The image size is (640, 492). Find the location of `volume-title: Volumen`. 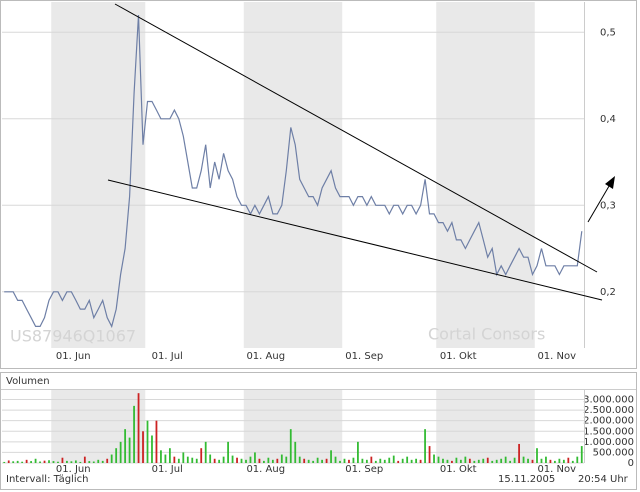

volume-title: Volumen is located at coordinates (28, 381).